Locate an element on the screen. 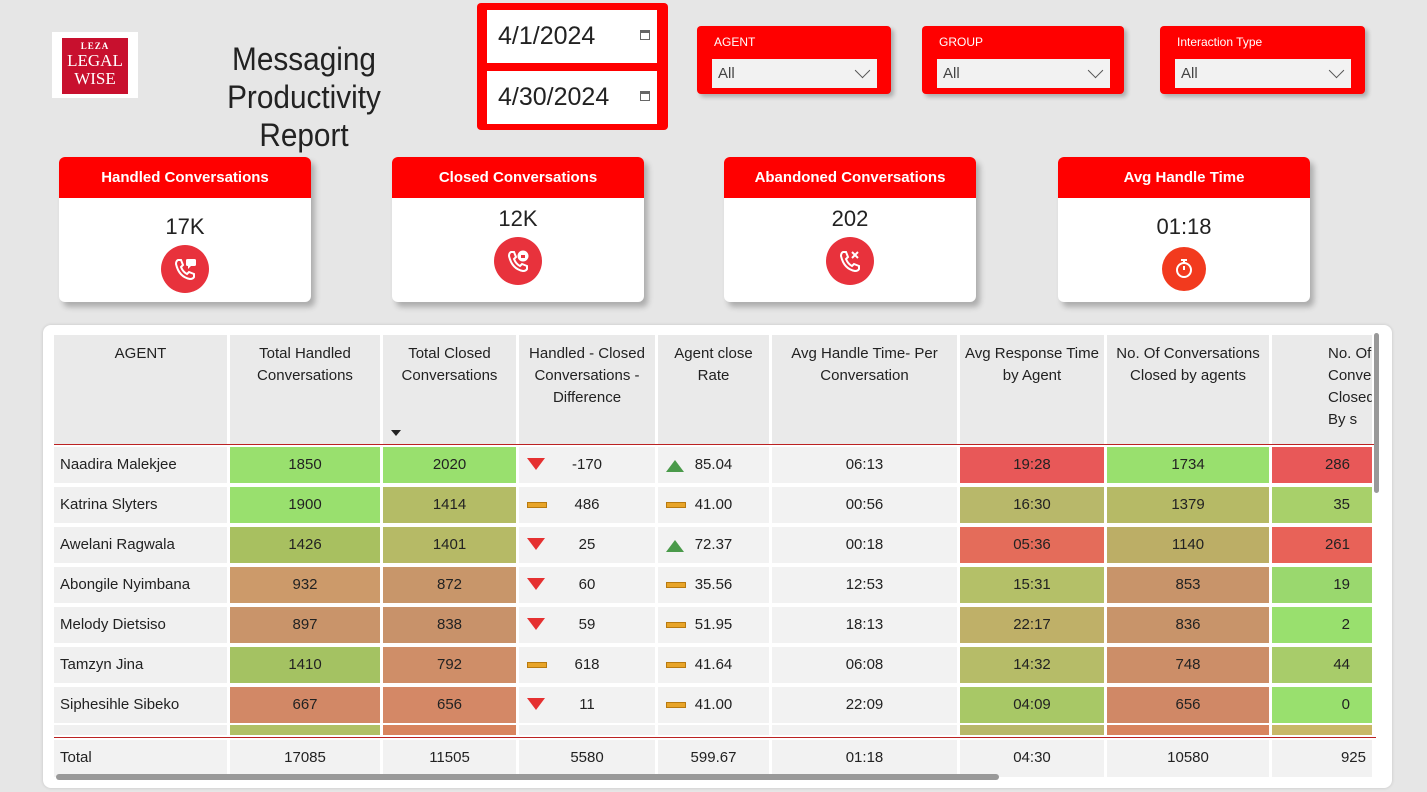  group-slicer: GROUP All is located at coordinates (1023, 60).